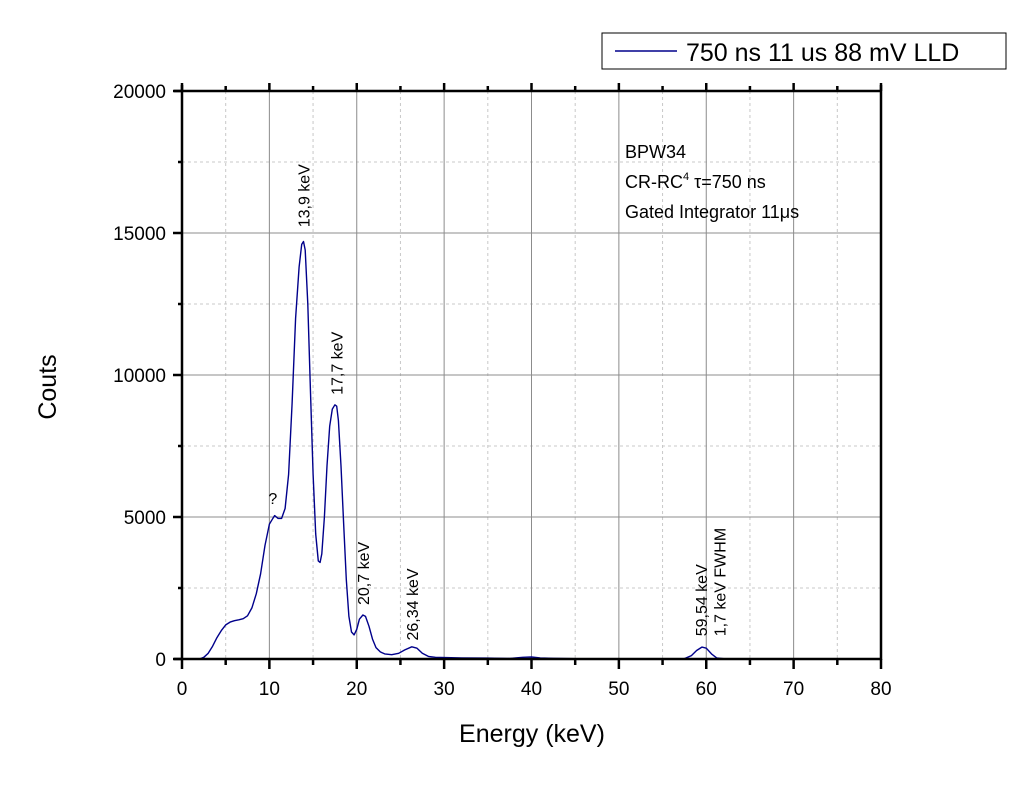 The width and height of the screenshot is (1024, 791). I want to click on x-tick-label: 20, so click(356, 689).